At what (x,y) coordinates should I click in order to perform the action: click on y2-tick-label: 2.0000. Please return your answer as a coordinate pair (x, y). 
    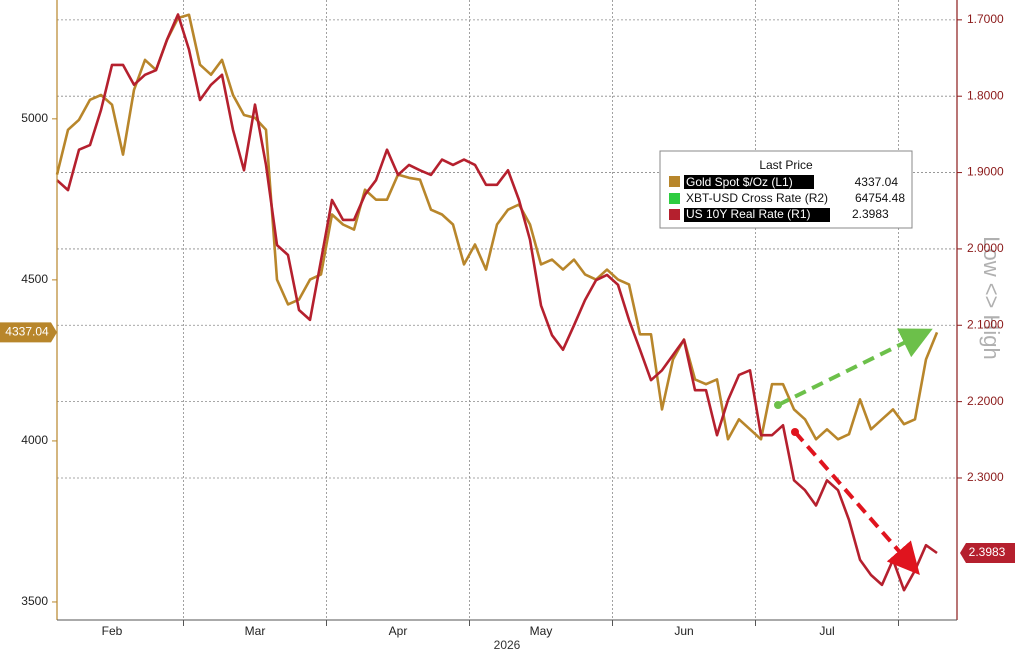
    Looking at the image, I should click on (985, 248).